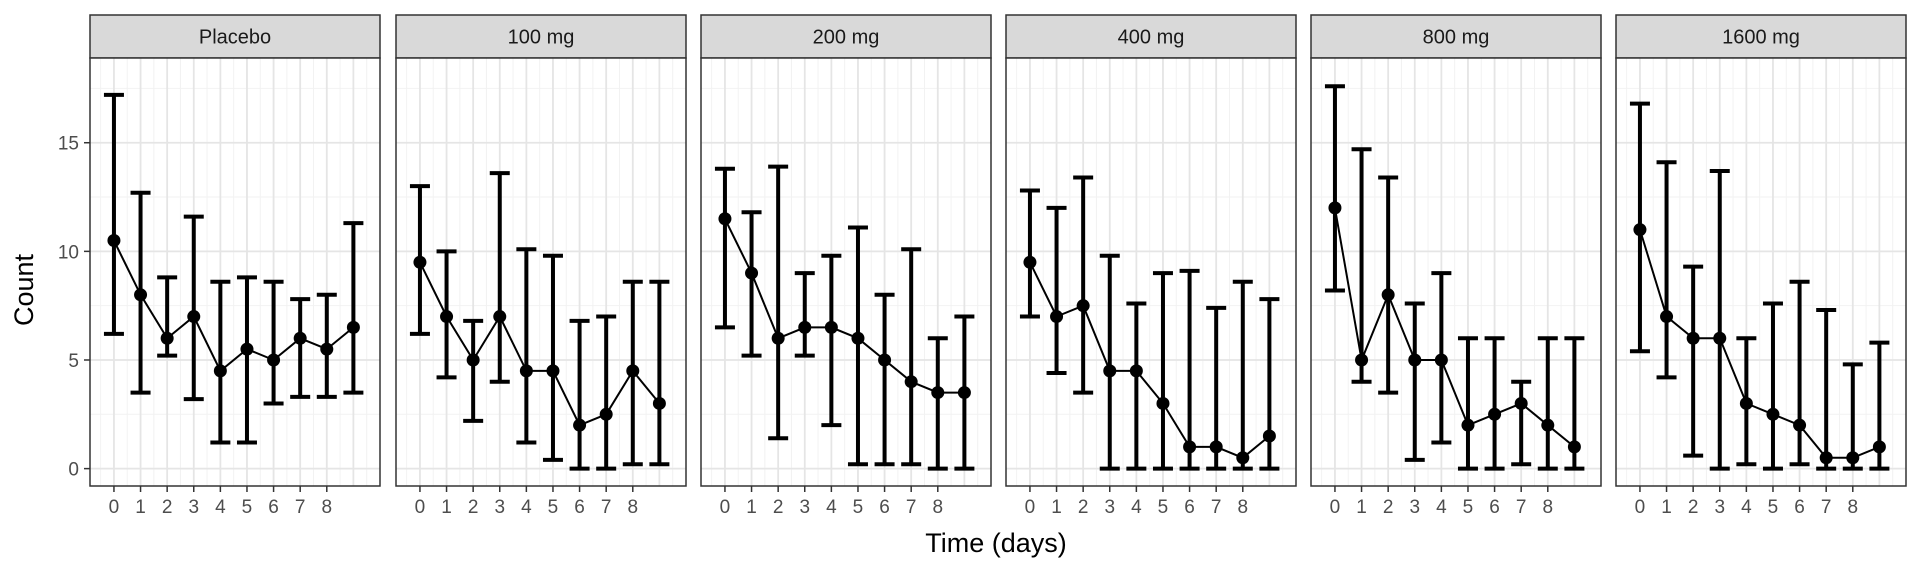 Image resolution: width=1920 pixels, height=581 pixels. Describe the element at coordinates (1456, 38) in the screenshot. I see `facet-strip-label: 800 mg` at that location.